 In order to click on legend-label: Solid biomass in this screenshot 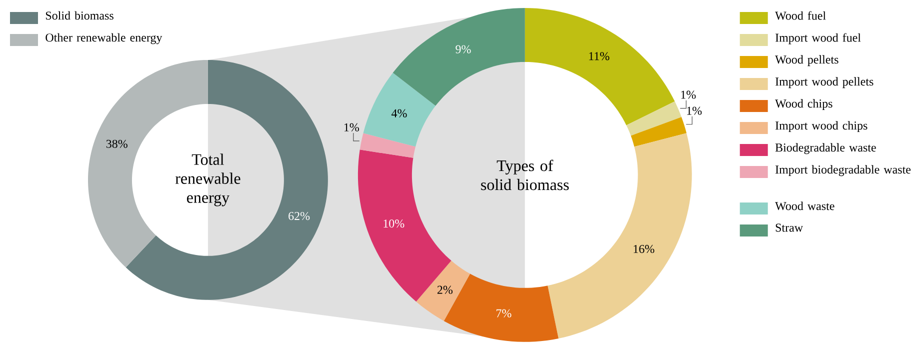, I will do `click(80, 15)`.